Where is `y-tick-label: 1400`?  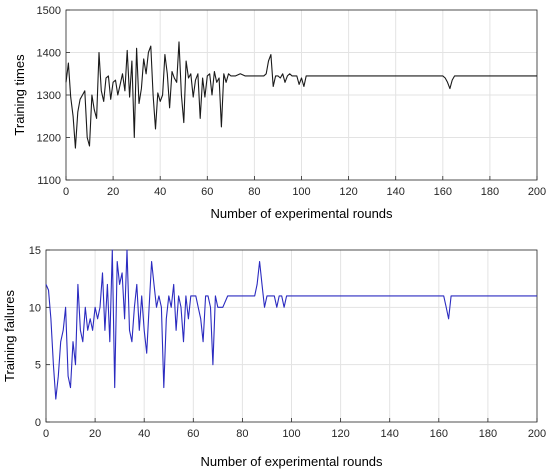 y-tick-label: 1400 is located at coordinates (49, 54).